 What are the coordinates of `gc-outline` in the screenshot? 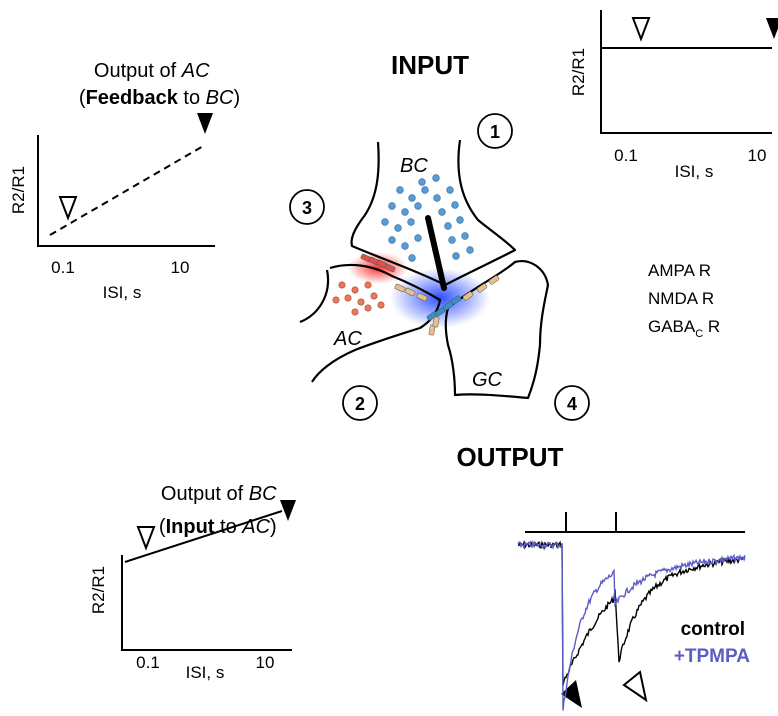 It's located at (497, 330).